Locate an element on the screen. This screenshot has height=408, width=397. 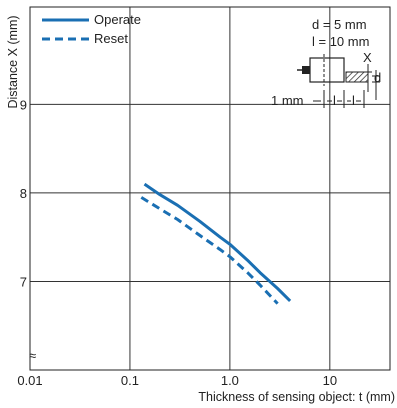
y-tick-label: 7 is located at coordinates (23, 281).